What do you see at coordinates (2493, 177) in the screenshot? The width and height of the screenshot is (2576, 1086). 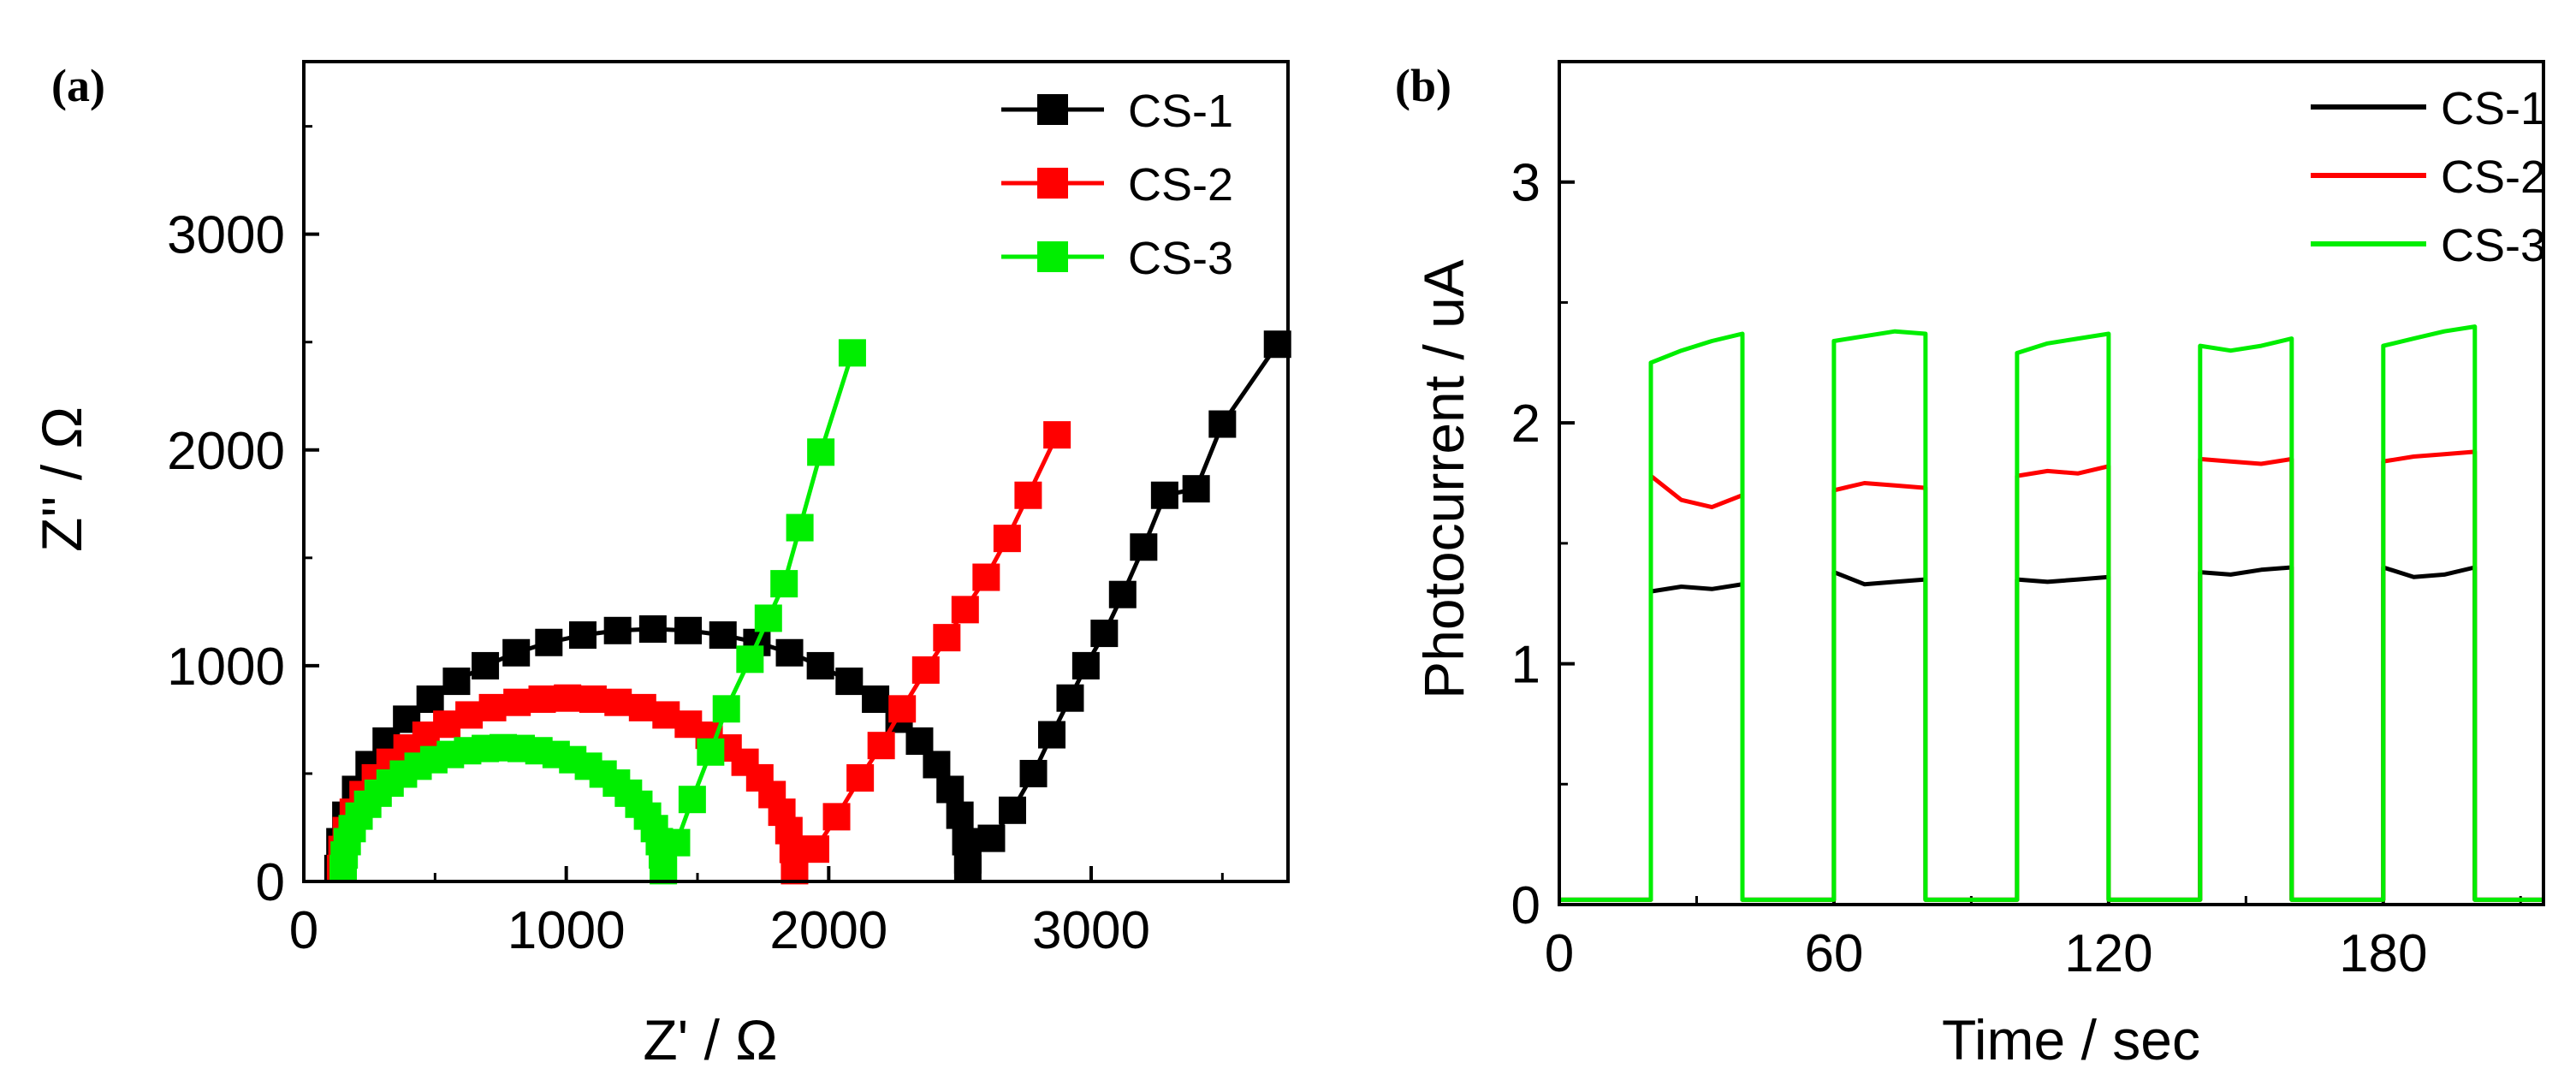 I see `legend-b-cs2-label: CS-2` at bounding box center [2493, 177].